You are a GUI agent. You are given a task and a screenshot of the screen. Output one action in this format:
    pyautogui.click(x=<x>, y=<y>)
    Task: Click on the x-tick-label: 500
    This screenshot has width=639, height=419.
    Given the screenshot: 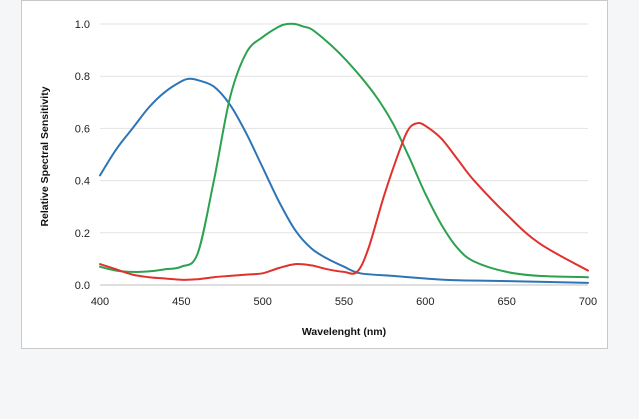 What is the action you would take?
    pyautogui.click(x=262, y=302)
    